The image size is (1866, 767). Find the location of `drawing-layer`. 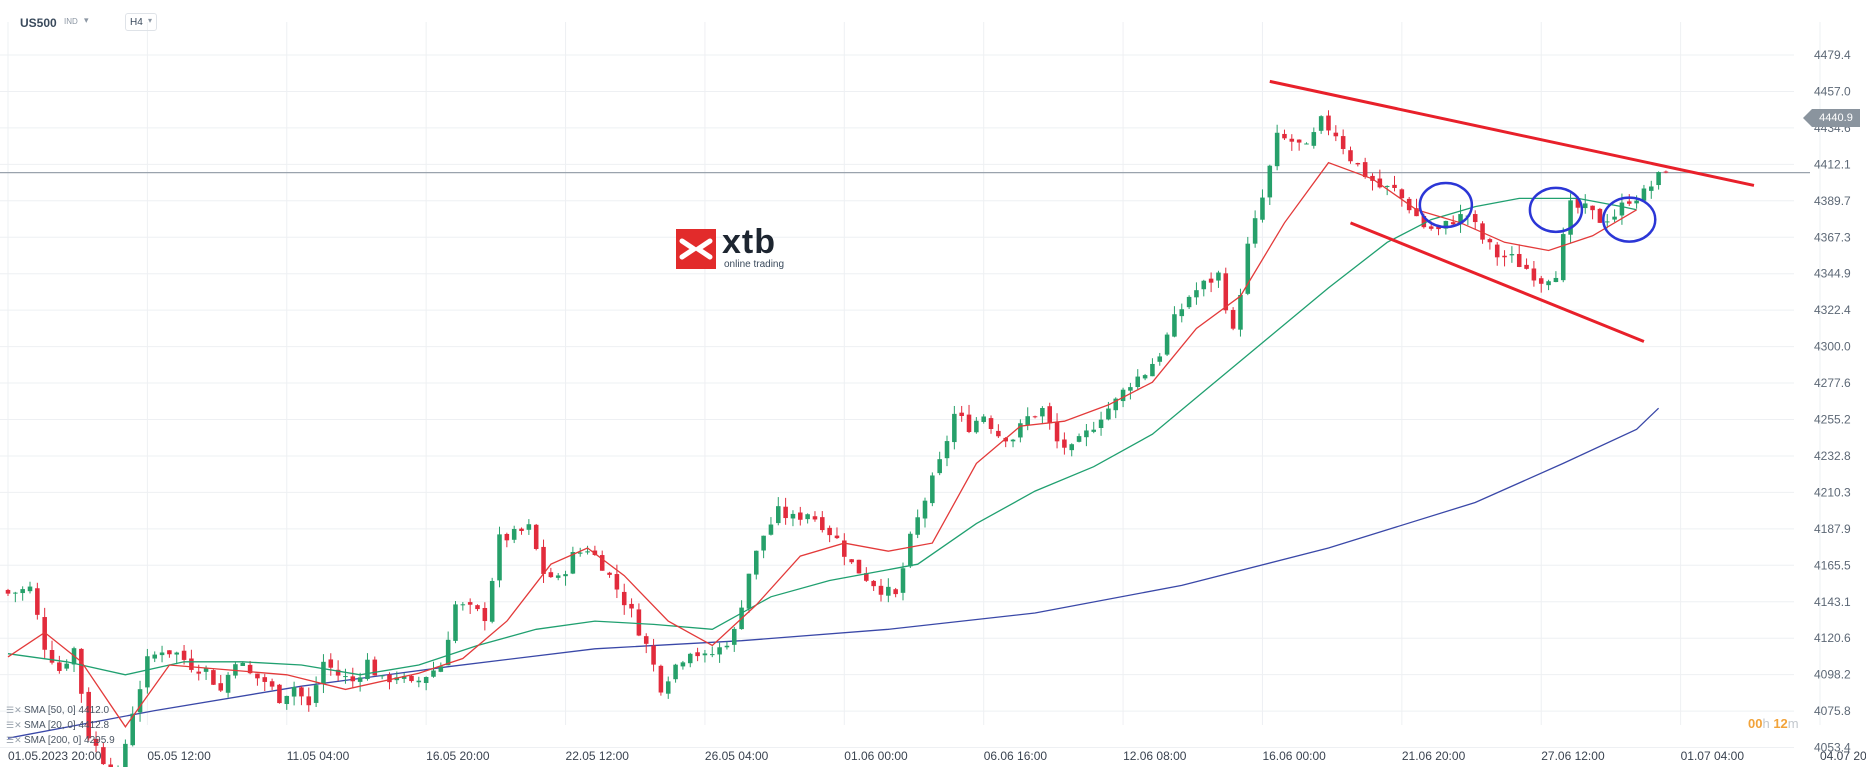

drawing-layer is located at coordinates (1512, 211).